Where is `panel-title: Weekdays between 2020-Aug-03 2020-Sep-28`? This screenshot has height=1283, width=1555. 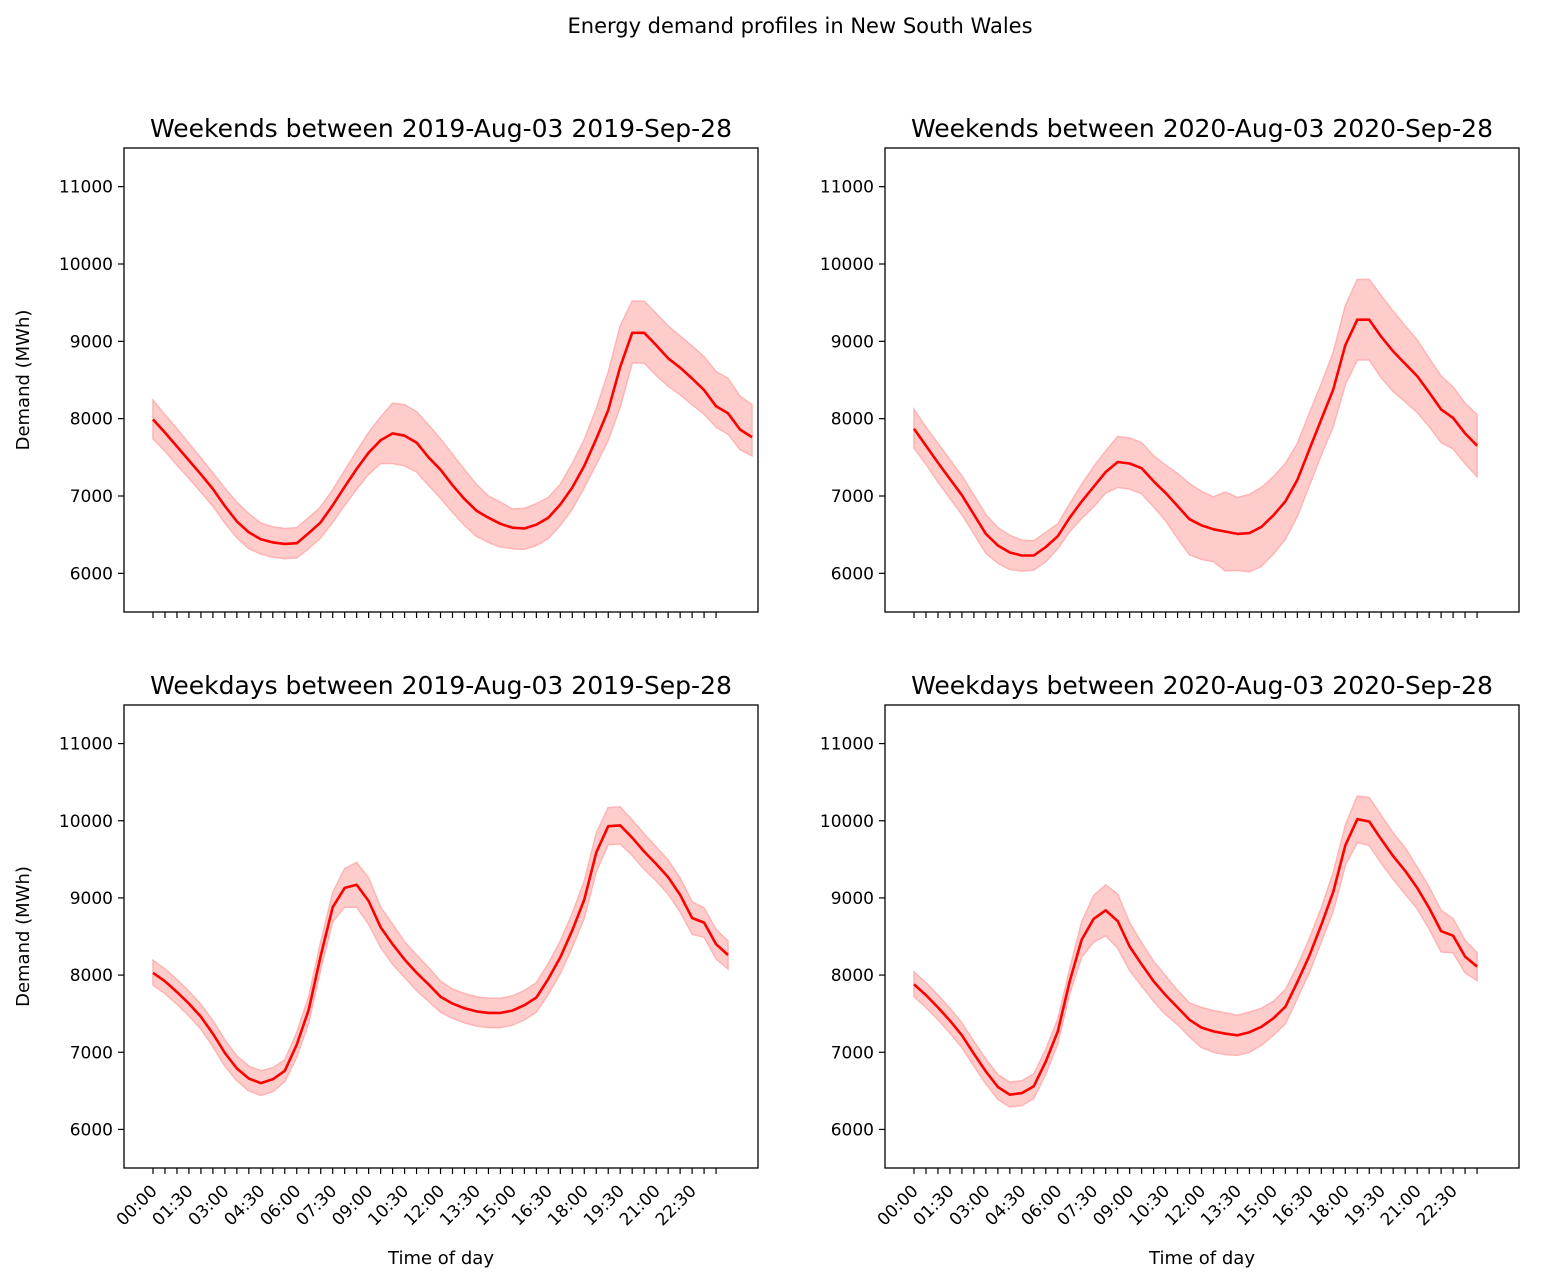 panel-title: Weekdays between 2020-Aug-03 2020-Sep-28 is located at coordinates (1202, 685).